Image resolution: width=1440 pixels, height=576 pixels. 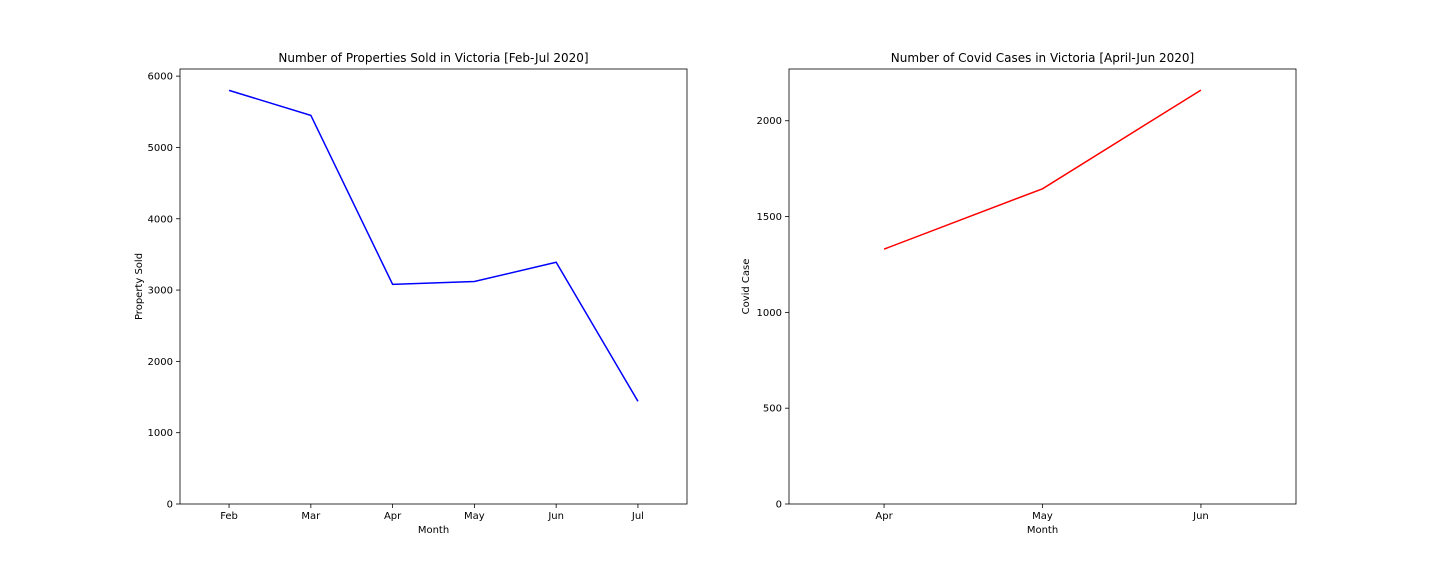 I want to click on x-tick-label: Jul, so click(x=637, y=516).